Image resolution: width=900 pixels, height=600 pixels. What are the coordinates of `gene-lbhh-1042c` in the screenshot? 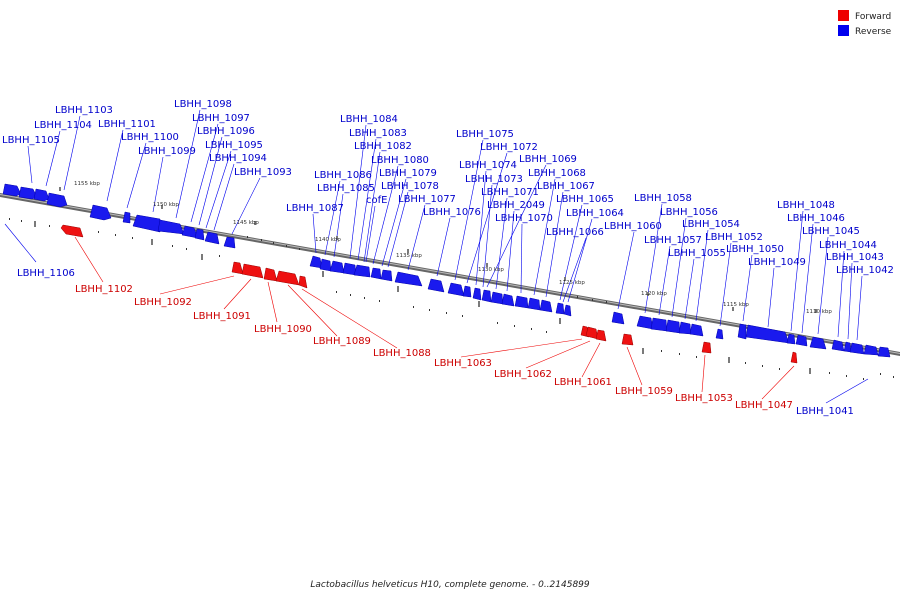 It's located at (884, 352).